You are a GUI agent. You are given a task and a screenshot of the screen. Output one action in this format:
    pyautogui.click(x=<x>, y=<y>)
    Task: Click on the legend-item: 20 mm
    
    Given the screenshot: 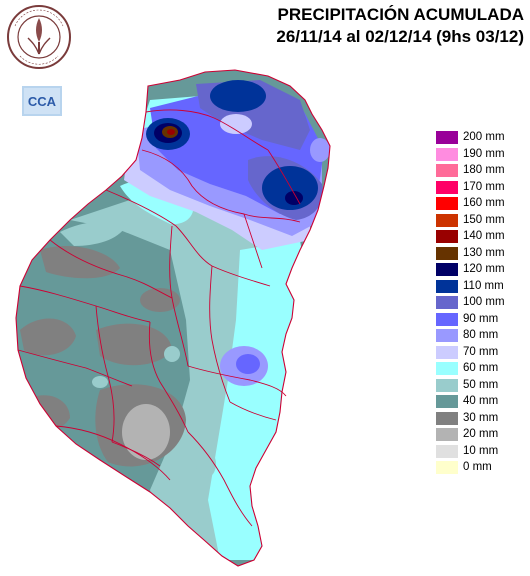 What is the action you would take?
    pyautogui.click(x=482, y=436)
    